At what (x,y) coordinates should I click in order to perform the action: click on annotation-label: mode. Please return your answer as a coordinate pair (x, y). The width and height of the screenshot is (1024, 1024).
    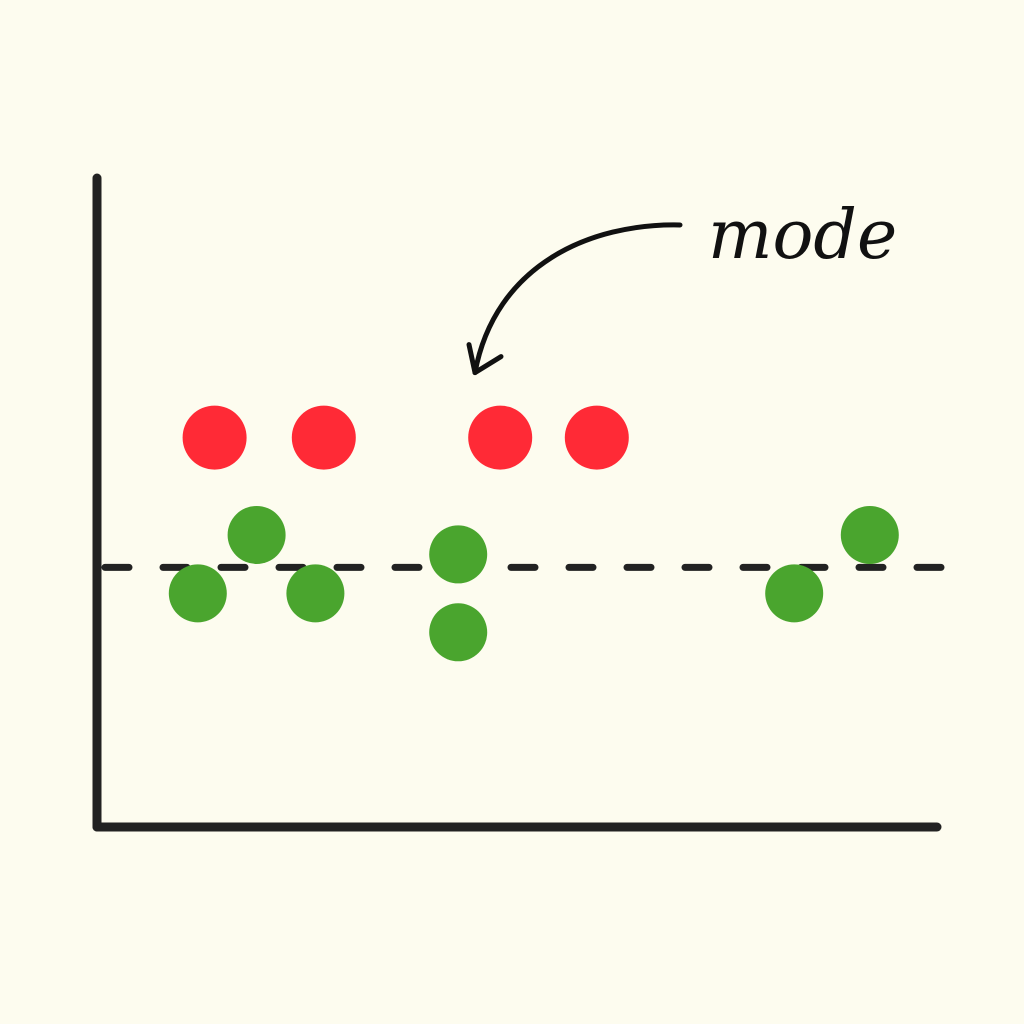
    Looking at the image, I should click on (802, 235).